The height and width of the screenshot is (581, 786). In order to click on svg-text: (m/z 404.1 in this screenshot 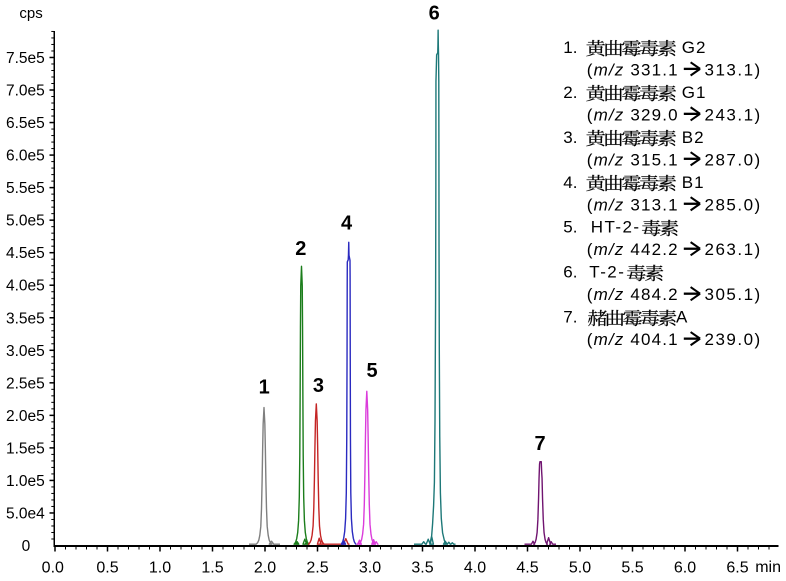, I will do `click(633, 339)`.